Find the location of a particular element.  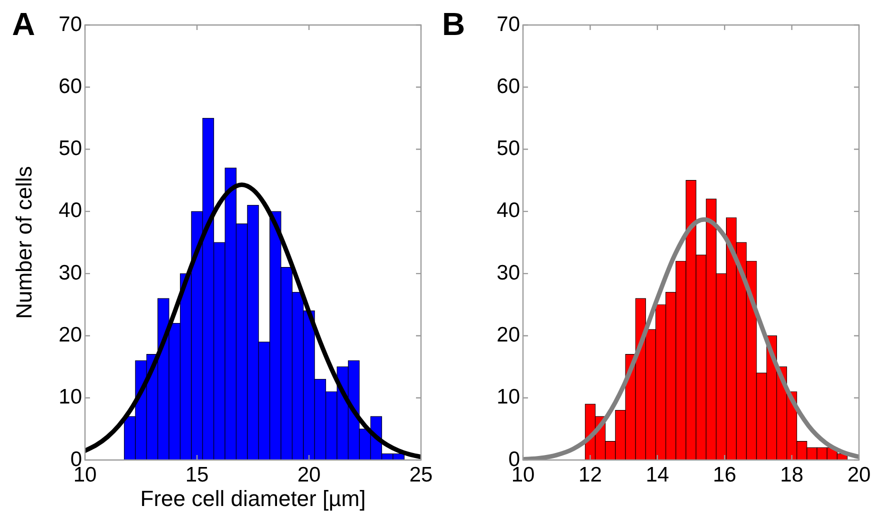

x-tick-label: 14 is located at coordinates (658, 474).